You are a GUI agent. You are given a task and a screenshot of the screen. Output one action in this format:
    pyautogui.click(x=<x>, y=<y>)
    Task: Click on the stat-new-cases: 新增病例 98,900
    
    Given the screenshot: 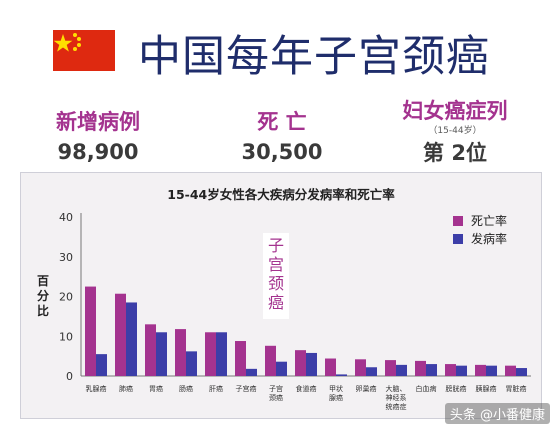 What is the action you would take?
    pyautogui.click(x=98, y=135)
    